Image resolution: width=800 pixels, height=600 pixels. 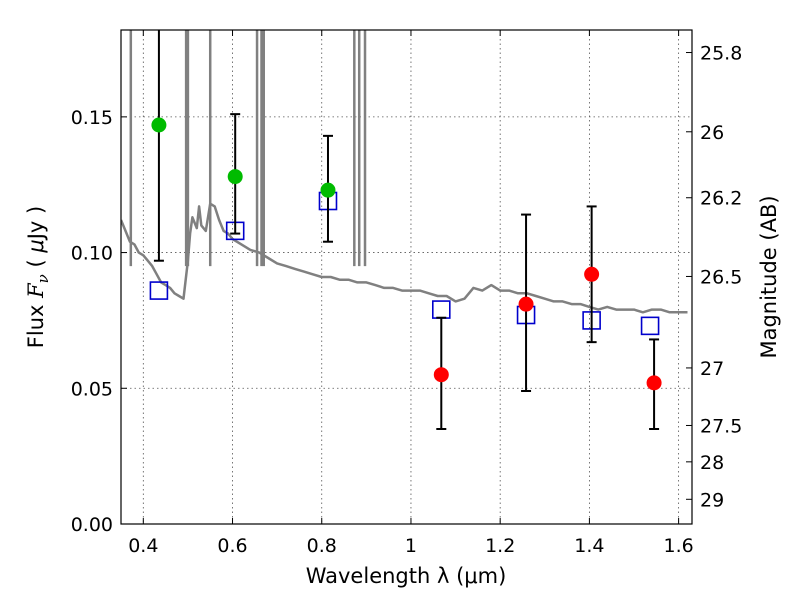 What do you see at coordinates (92, 118) in the screenshot?
I see `y-tick-label: 0.15` at bounding box center [92, 118].